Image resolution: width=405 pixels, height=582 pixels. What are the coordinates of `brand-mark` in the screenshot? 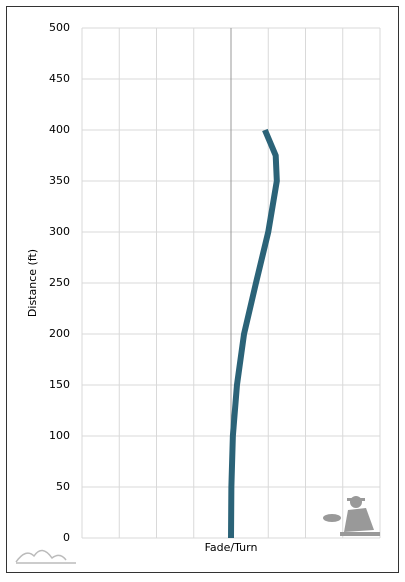 It's located at (45, 556).